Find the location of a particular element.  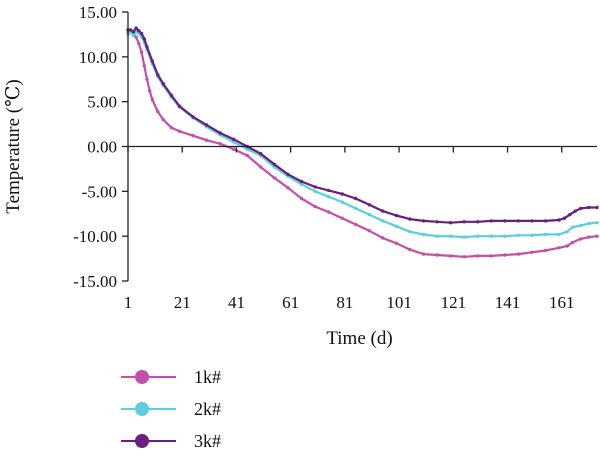

x-tick-label: 61 is located at coordinates (290, 302).